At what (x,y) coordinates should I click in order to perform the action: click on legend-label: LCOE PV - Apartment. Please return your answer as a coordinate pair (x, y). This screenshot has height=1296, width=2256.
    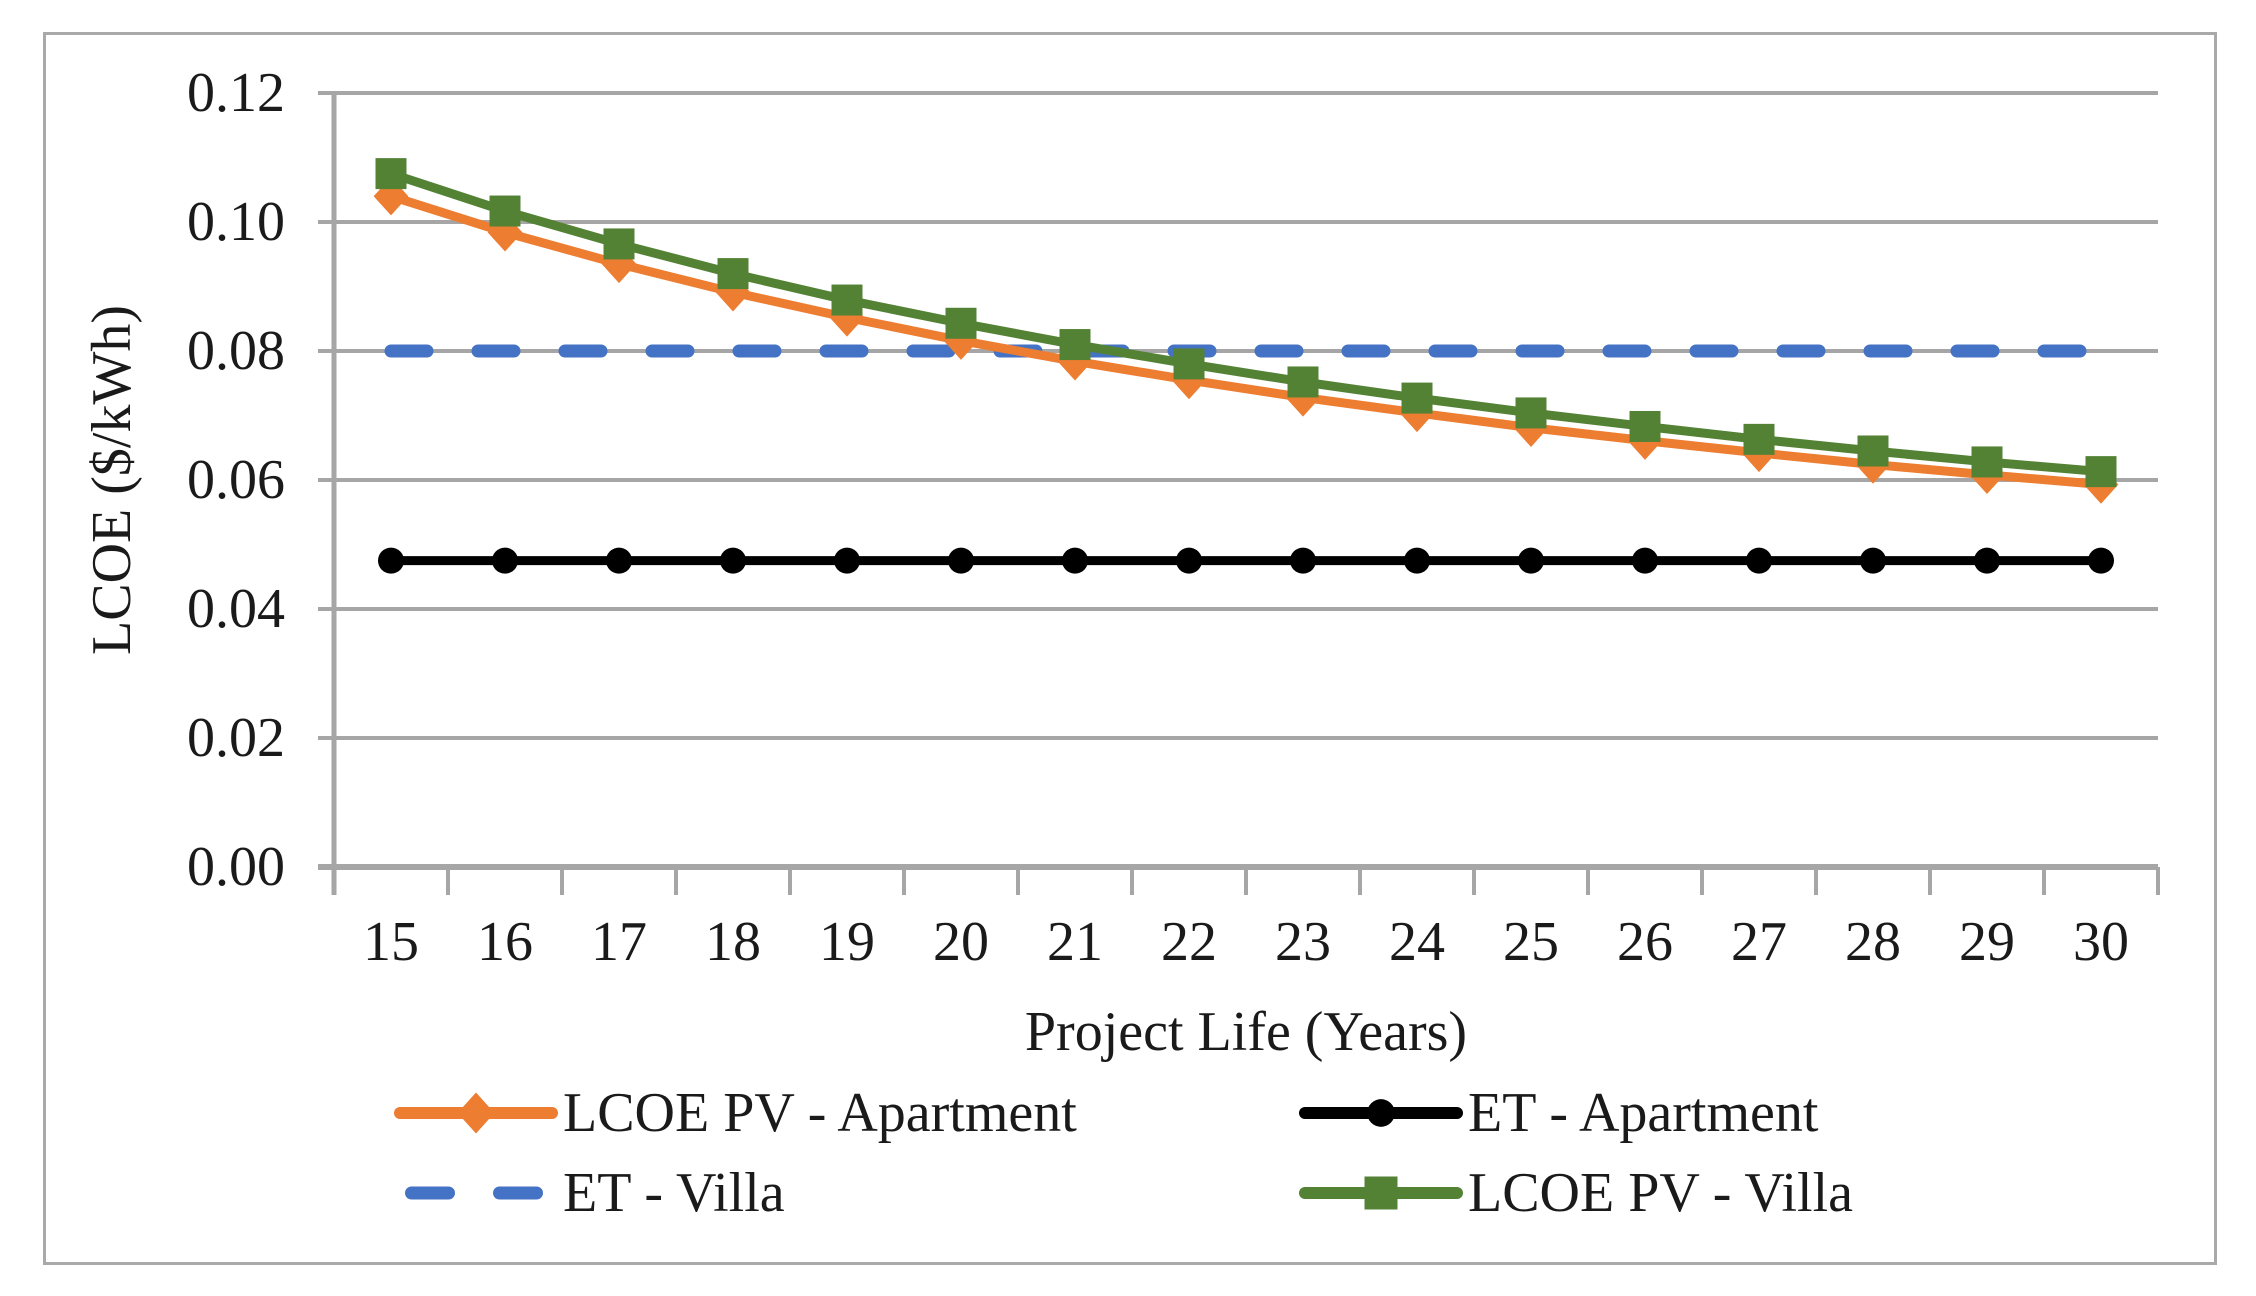
    Looking at the image, I should click on (820, 1113).